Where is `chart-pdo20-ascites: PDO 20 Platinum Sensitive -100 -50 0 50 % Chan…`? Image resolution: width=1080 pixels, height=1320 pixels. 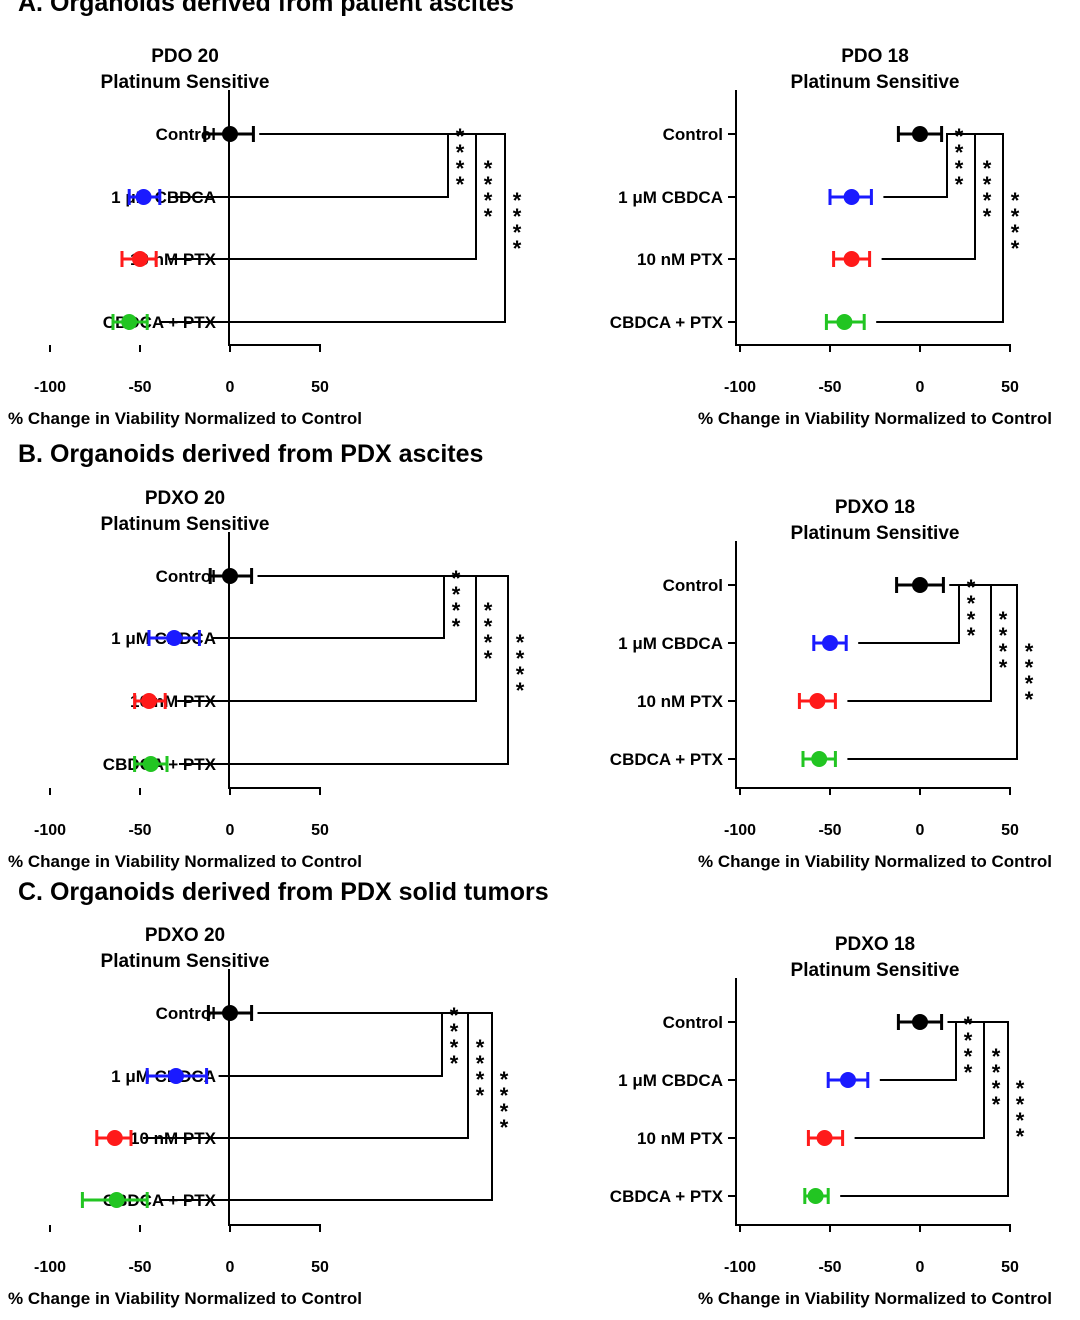 chart-pdo20-ascites: PDO 20 Platinum Sensitive -100 -50 0 50 % Chan… is located at coordinates (265, 237).